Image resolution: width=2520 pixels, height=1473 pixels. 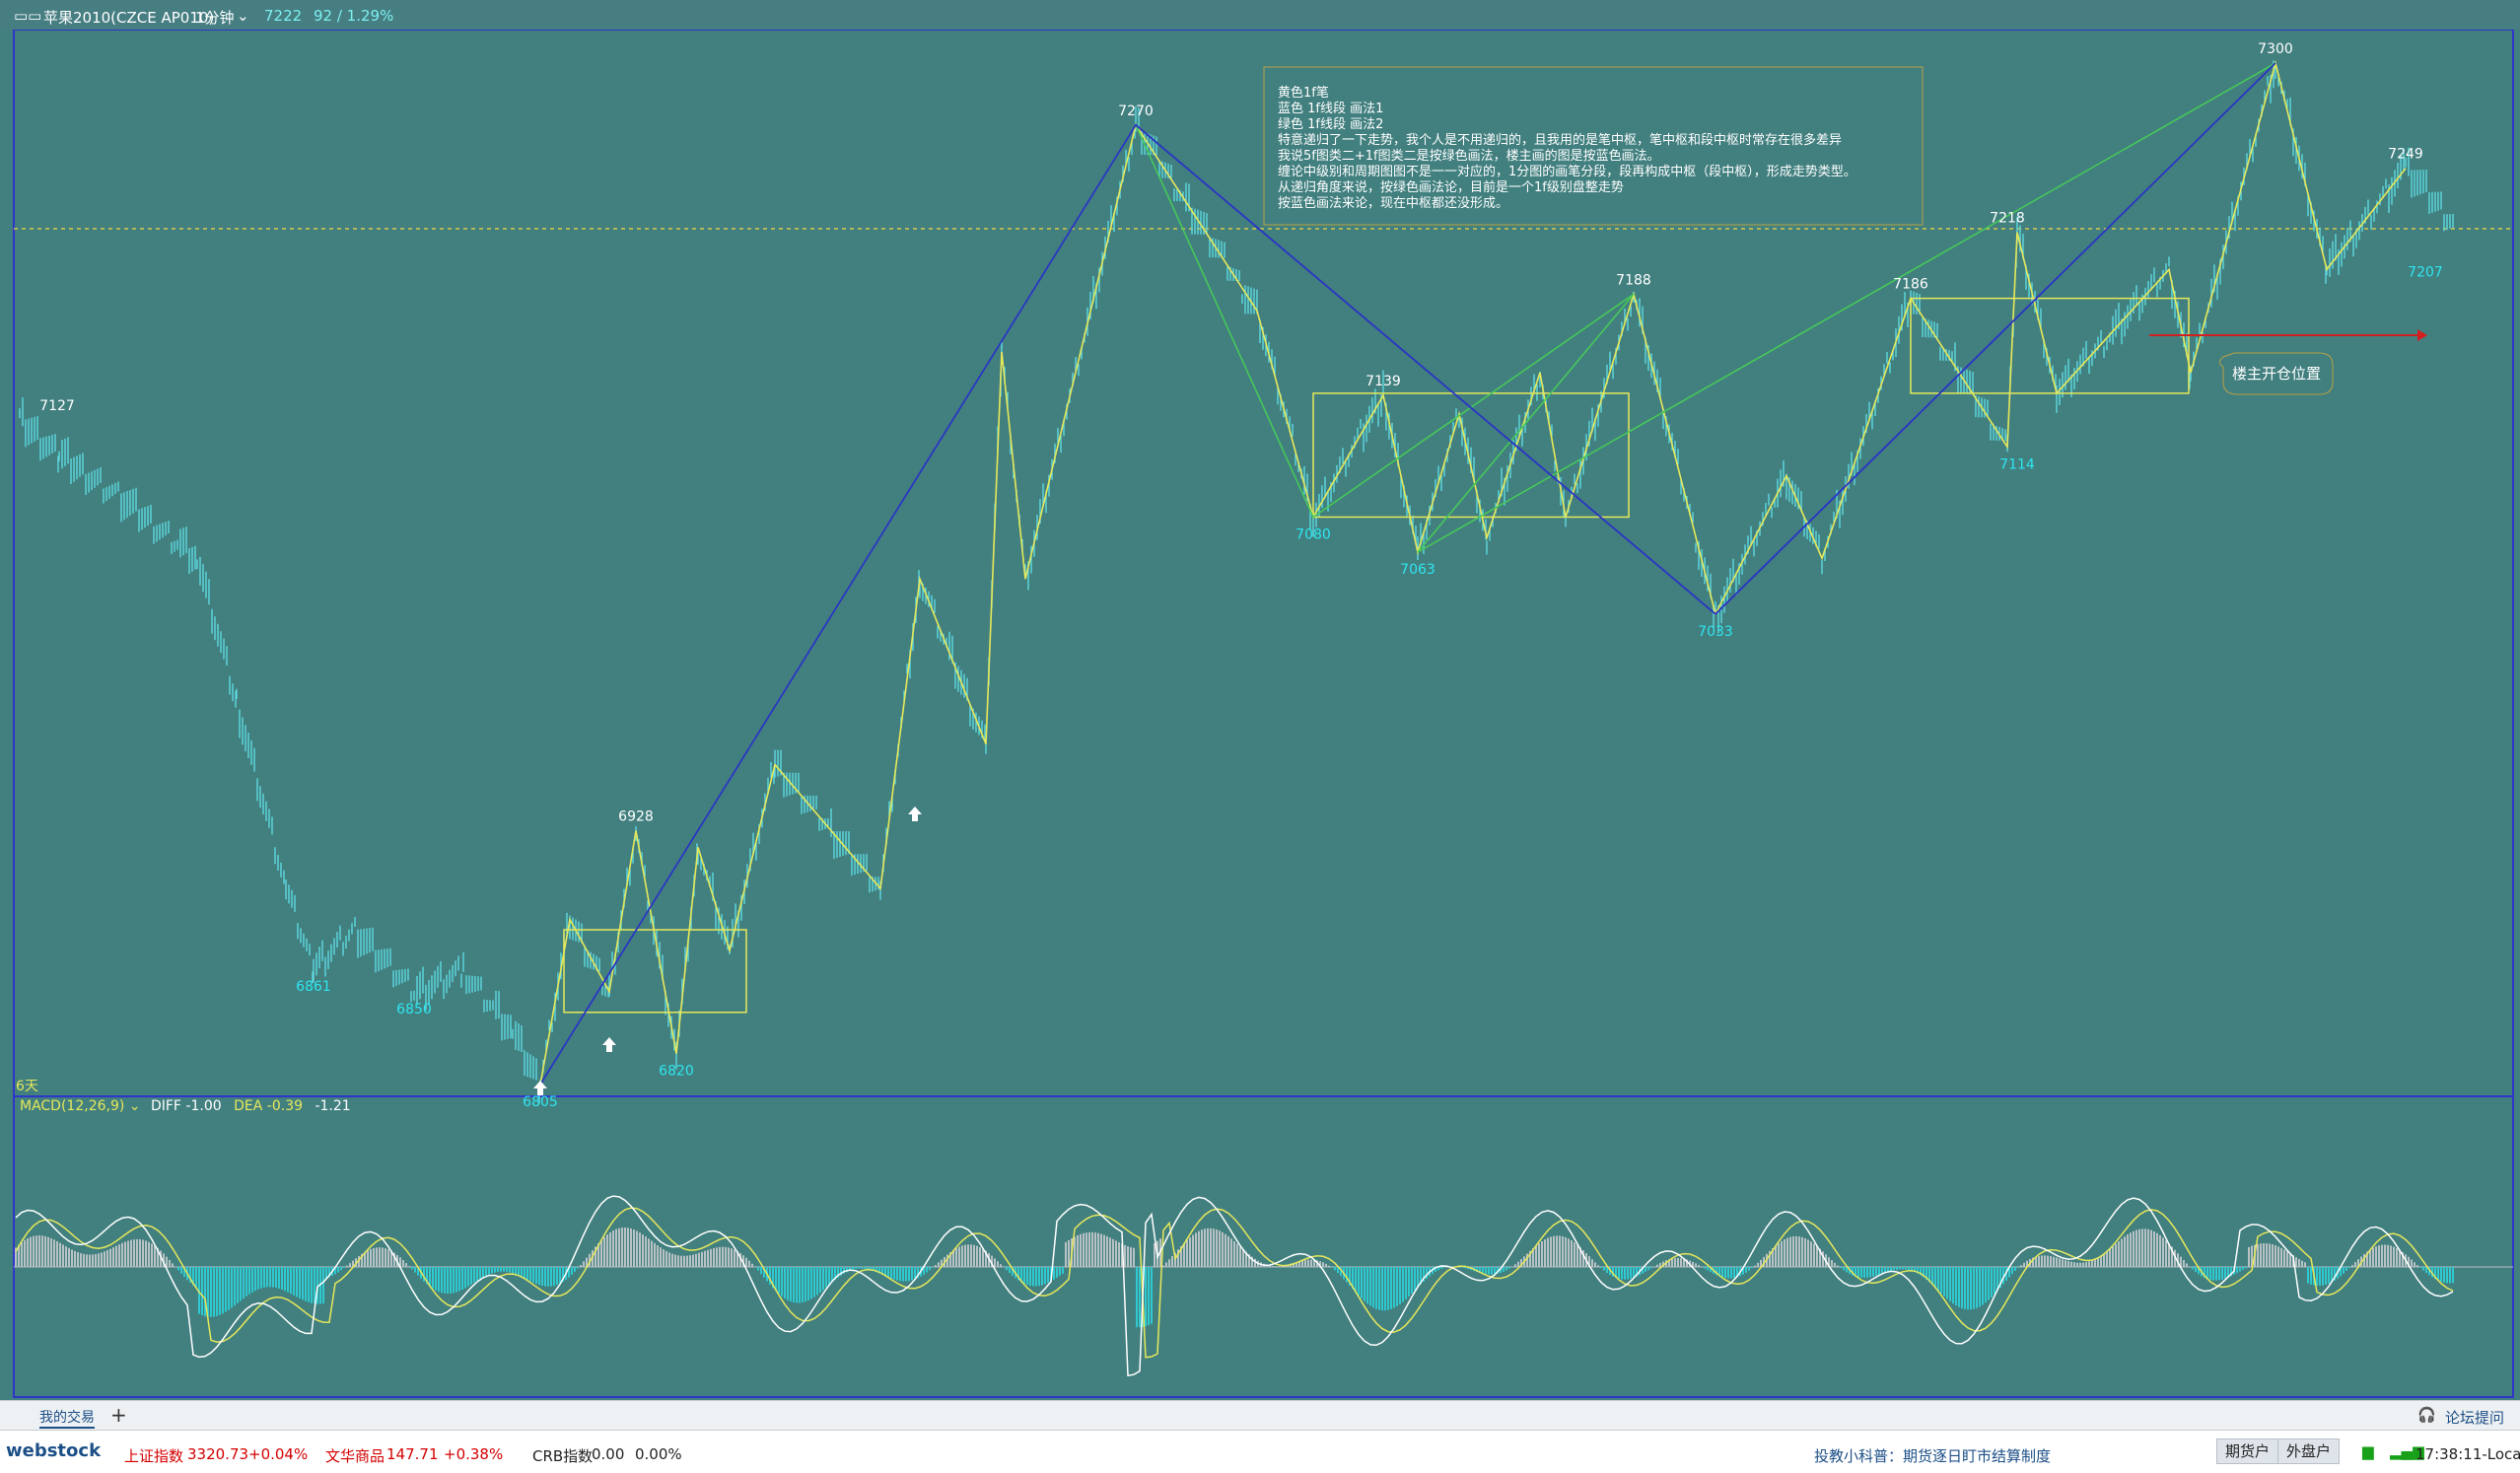 What do you see at coordinates (28, 16) in the screenshot?
I see `menu-icon: ▭▭` at bounding box center [28, 16].